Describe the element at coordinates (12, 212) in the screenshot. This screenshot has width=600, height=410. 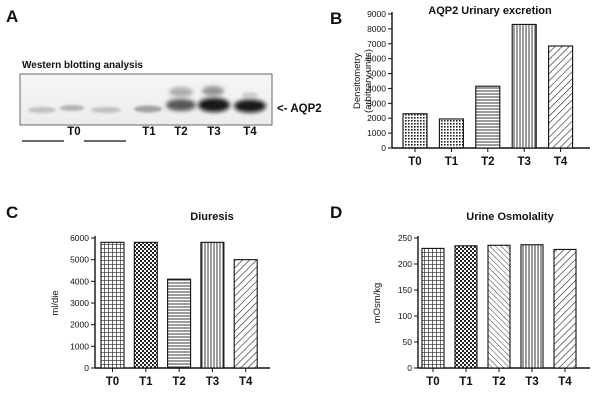
I see `panel-label-c: C` at that location.